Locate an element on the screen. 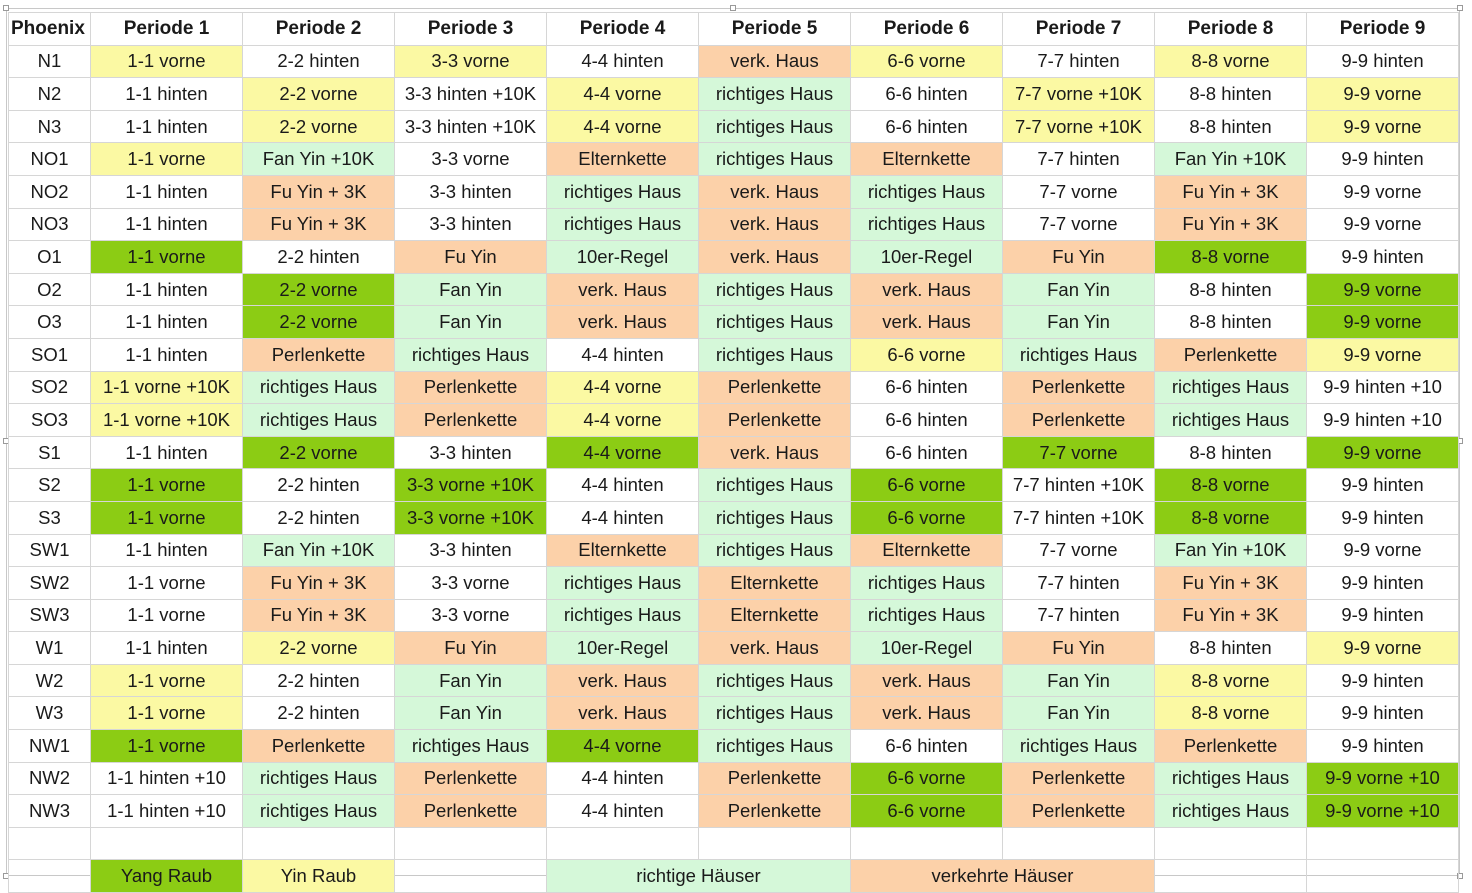 The height and width of the screenshot is (893, 1472). period-header: Periode 7 is located at coordinates (1078, 29).